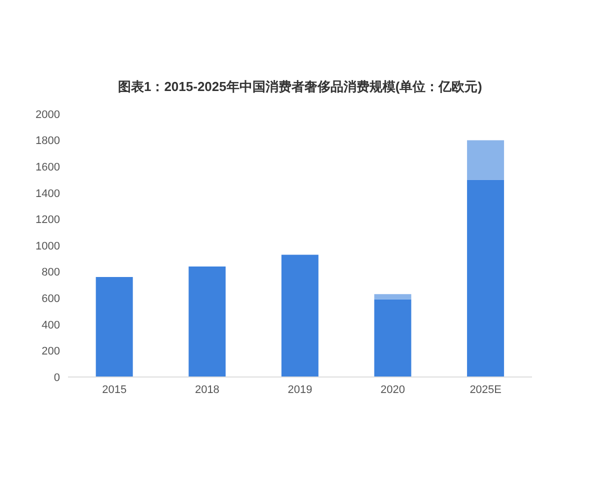 The height and width of the screenshot is (480, 600). Describe the element at coordinates (486, 390) in the screenshot. I see `x-tick-label: 2025E` at that location.